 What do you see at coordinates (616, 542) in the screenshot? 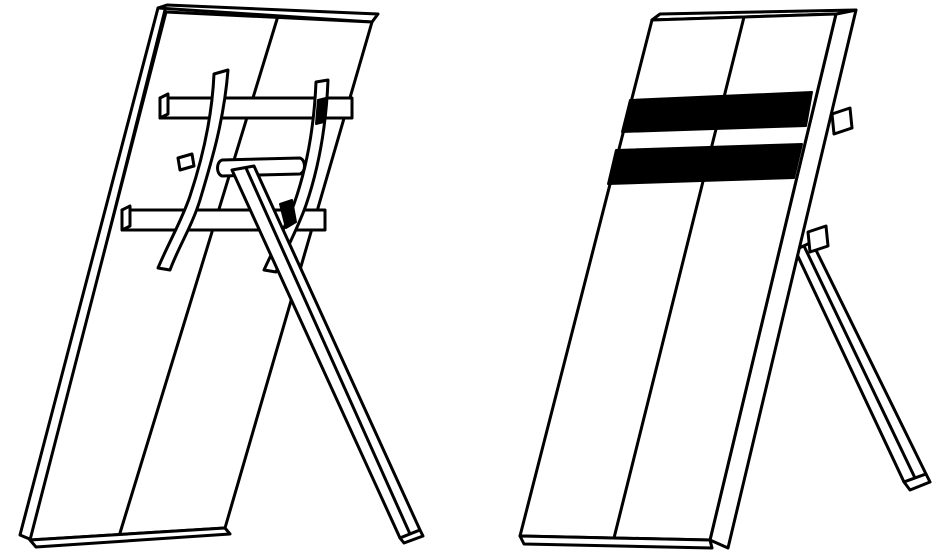
I see `front-board-bottom-edge` at bounding box center [616, 542].